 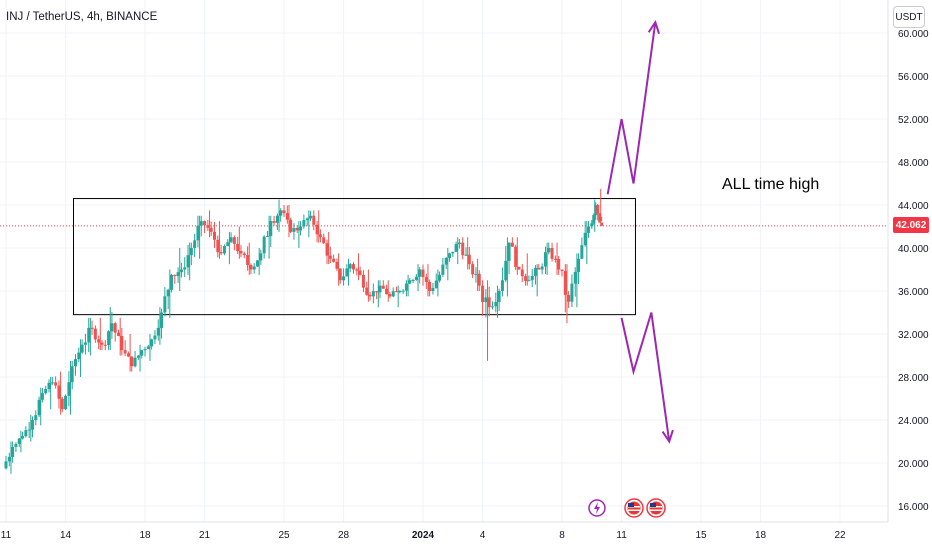 I want to click on price-tick-label: 44.000, so click(x=913, y=206).